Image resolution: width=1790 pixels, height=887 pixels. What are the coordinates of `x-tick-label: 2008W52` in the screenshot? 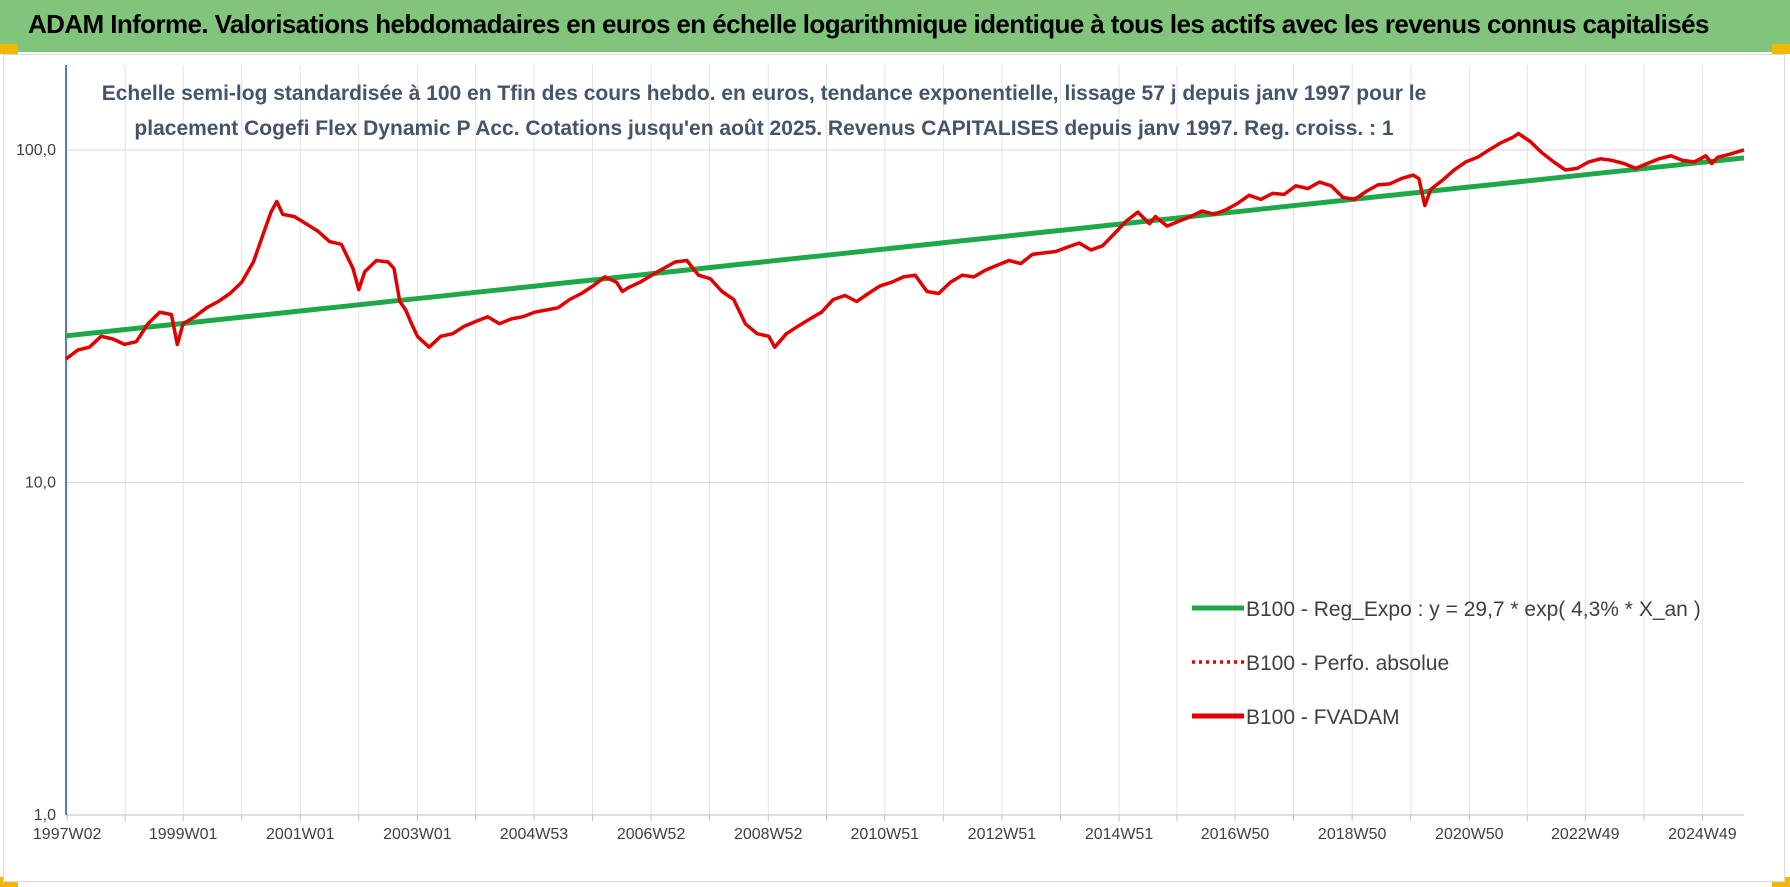 It's located at (768, 834).